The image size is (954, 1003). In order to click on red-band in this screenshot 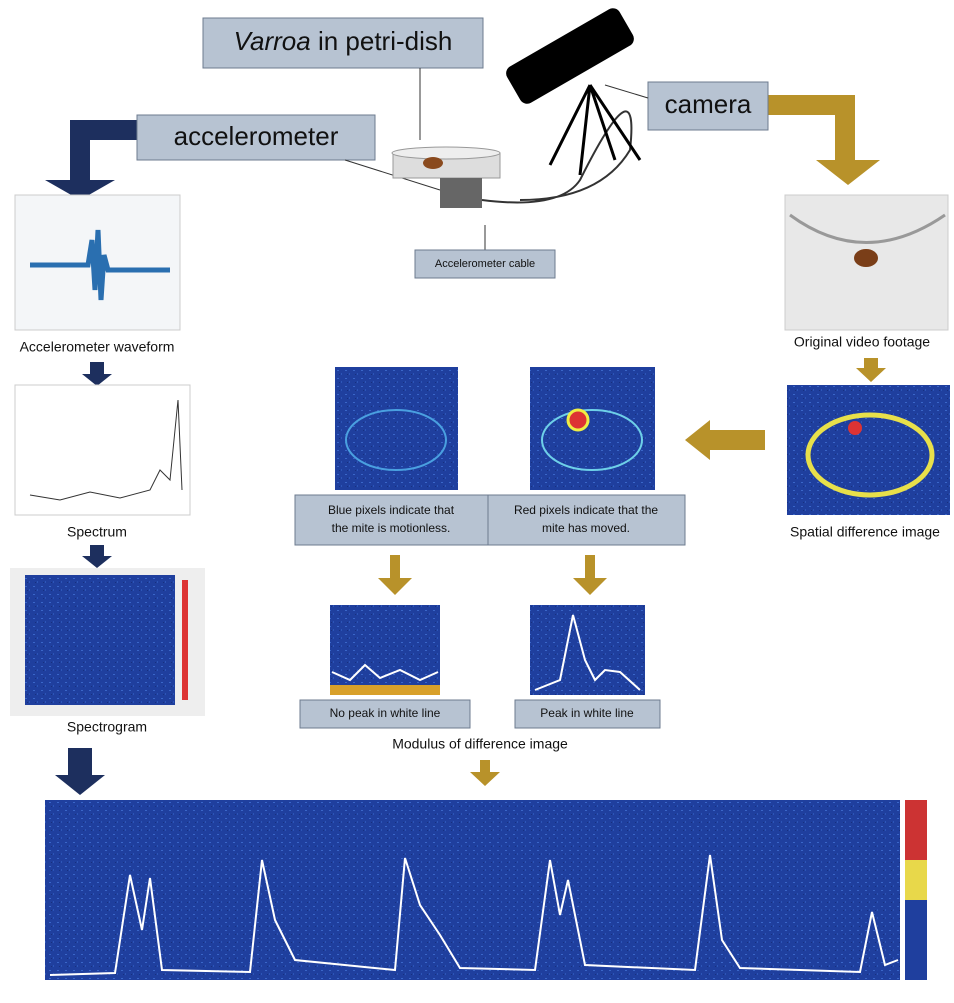, I will do `click(385, 690)`.